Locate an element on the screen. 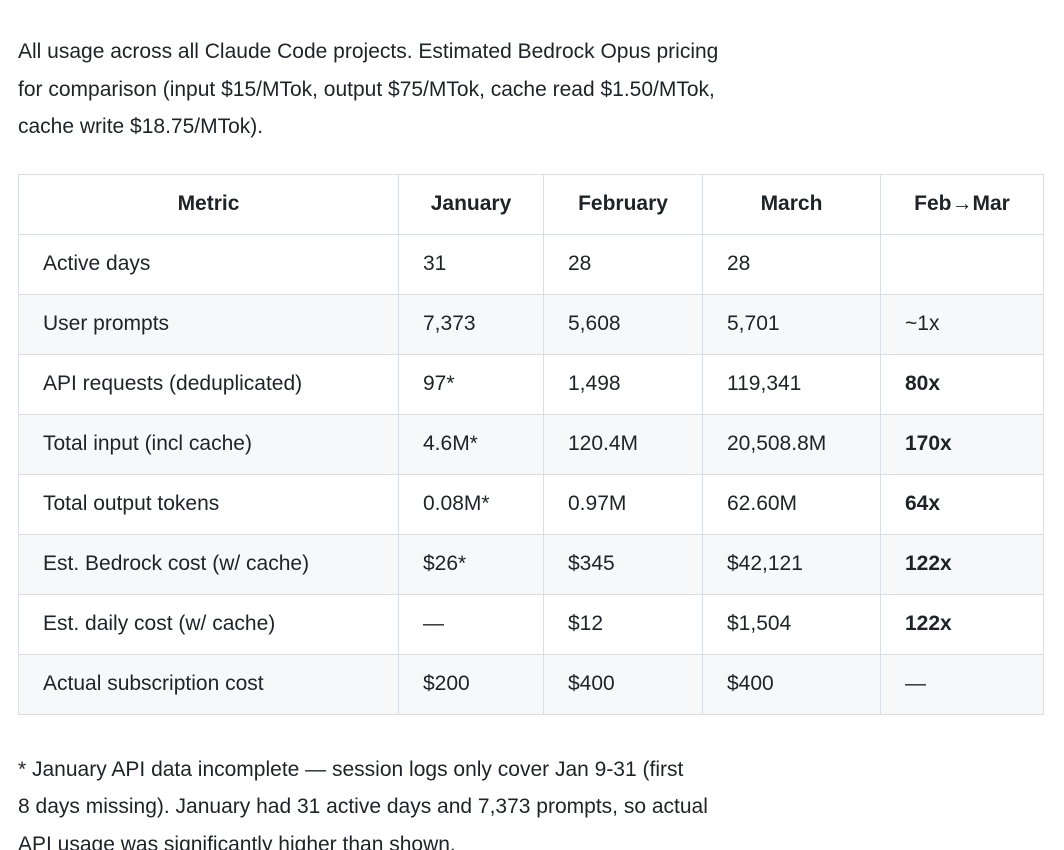  table-cell: 1,498 is located at coordinates (623, 384).